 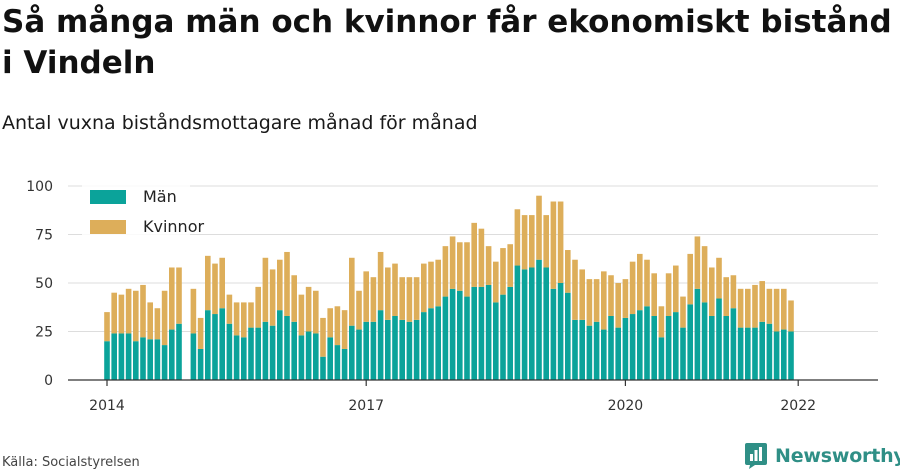 I want to click on newsworthy-logo: Newsworthy, so click(x=822, y=456).